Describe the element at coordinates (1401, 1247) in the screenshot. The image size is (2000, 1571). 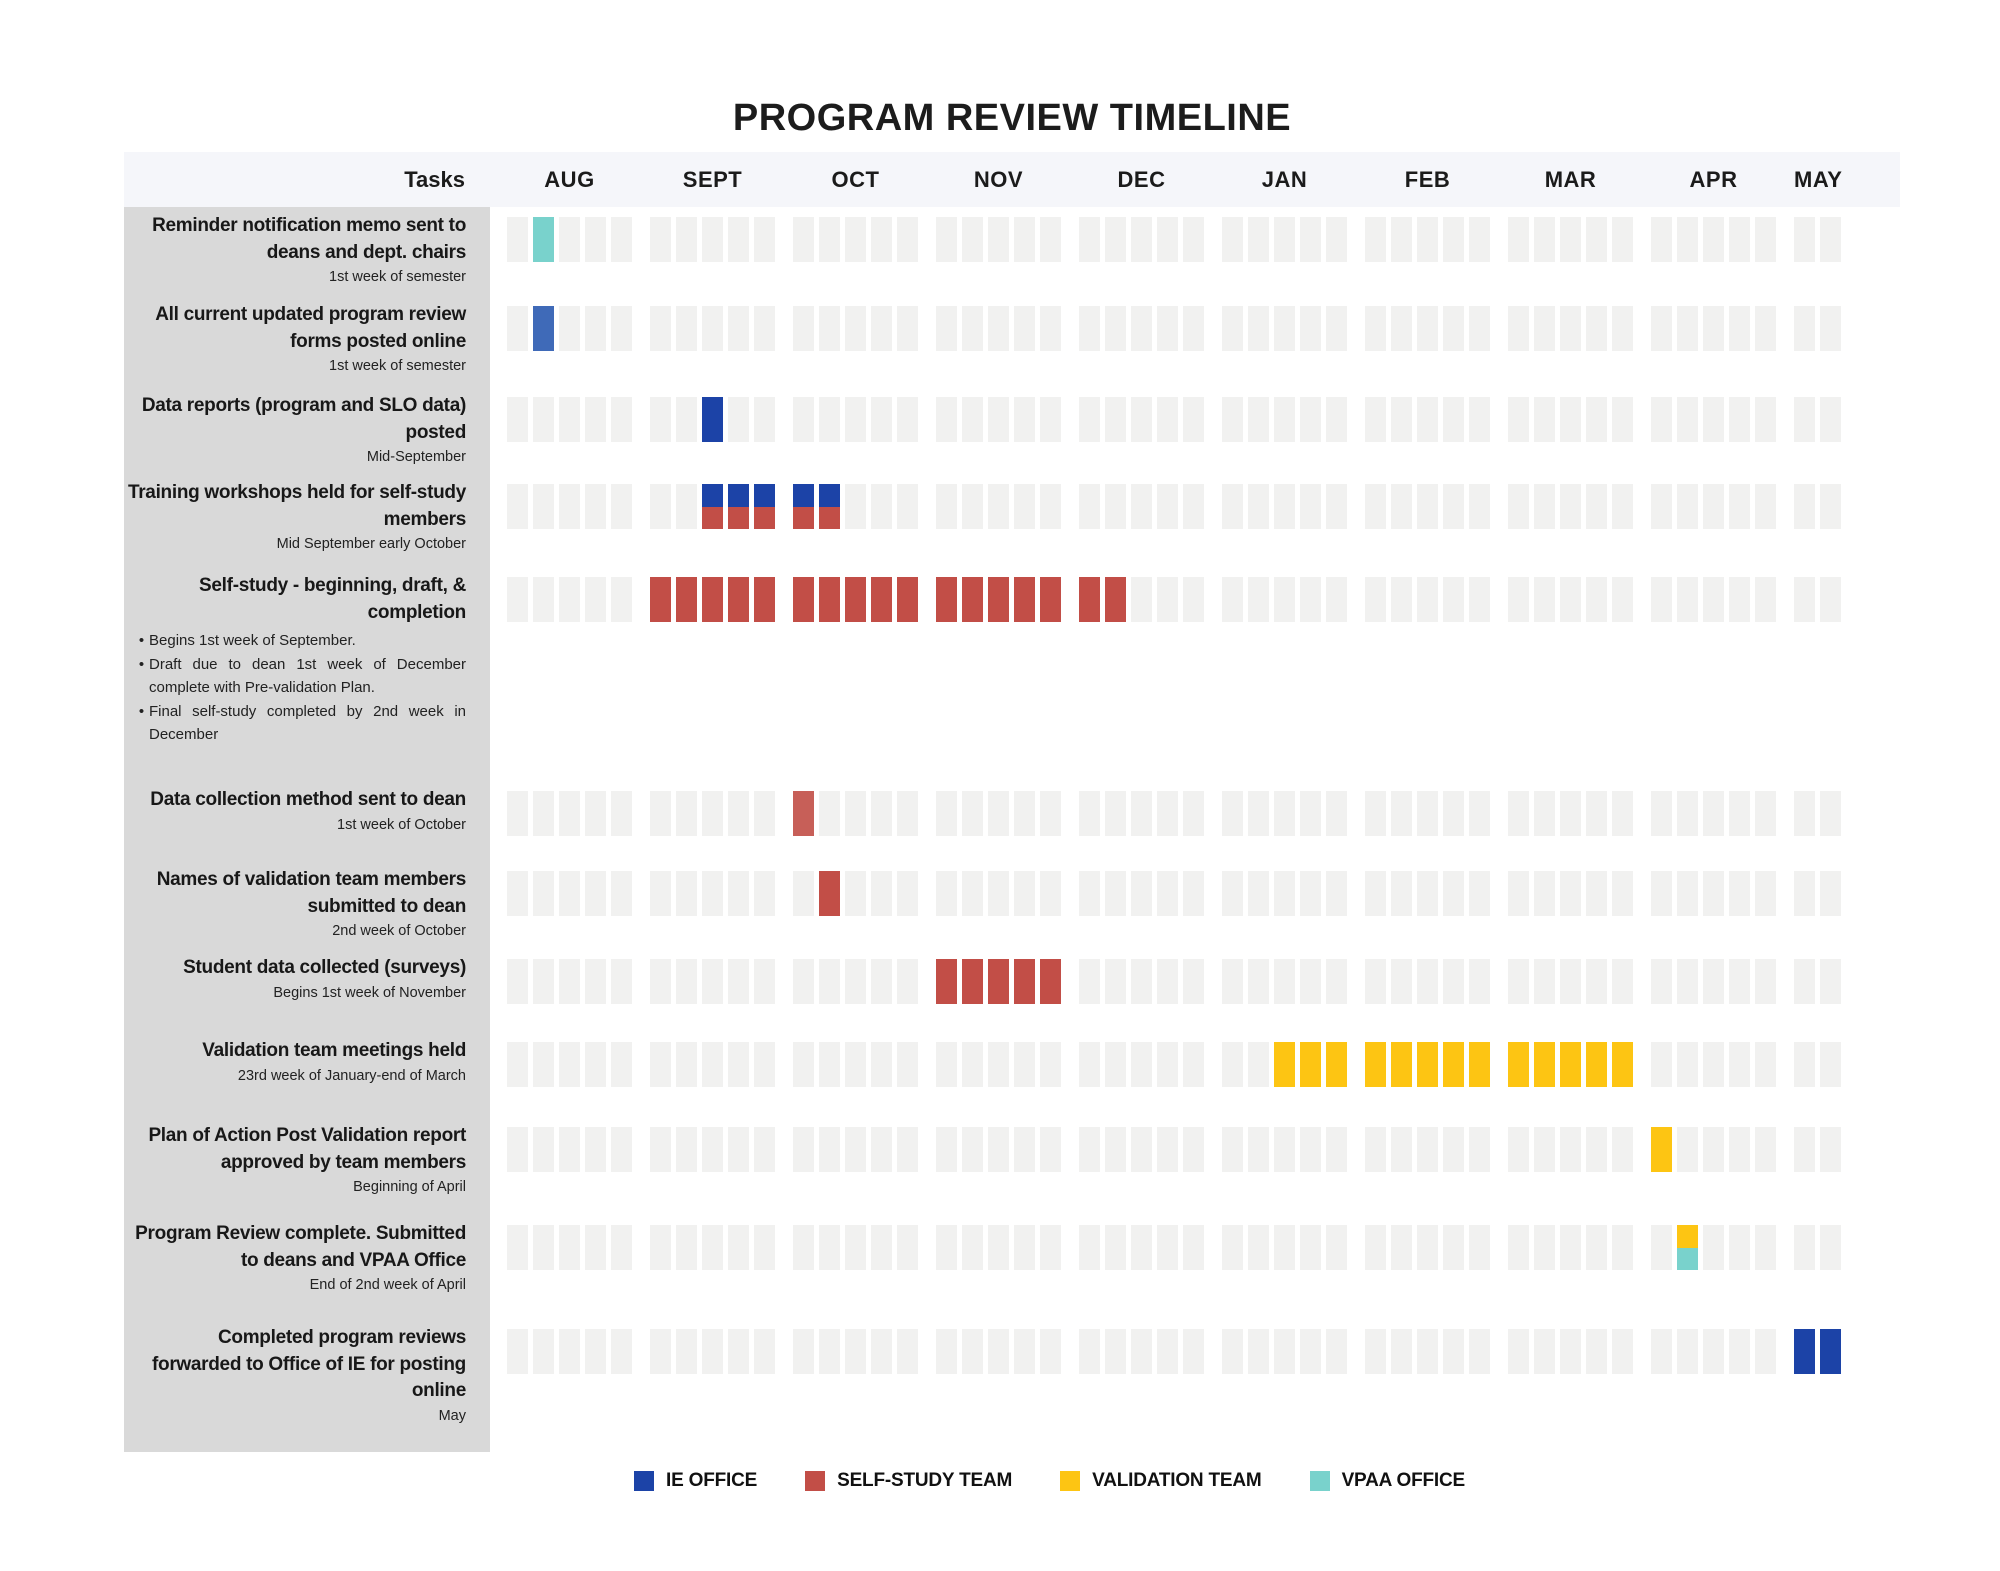
I see `week-cell-feb-2-empty` at that location.